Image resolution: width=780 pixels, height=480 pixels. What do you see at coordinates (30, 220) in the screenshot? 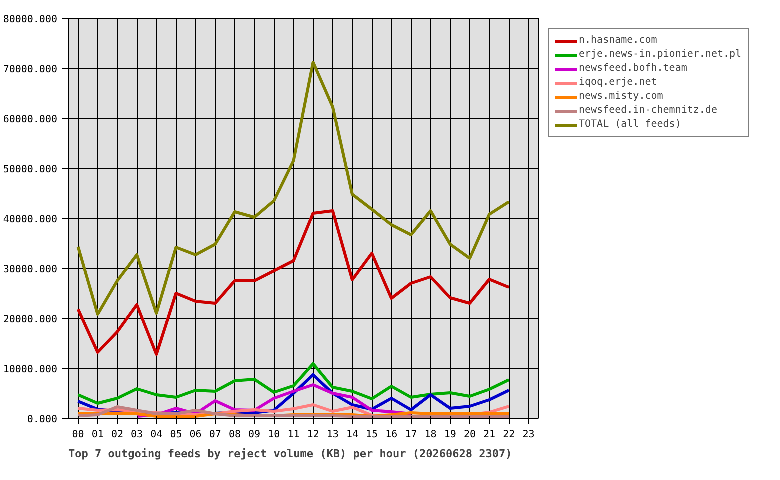
I see `y-tick-label: 40000.000` at bounding box center [30, 220].